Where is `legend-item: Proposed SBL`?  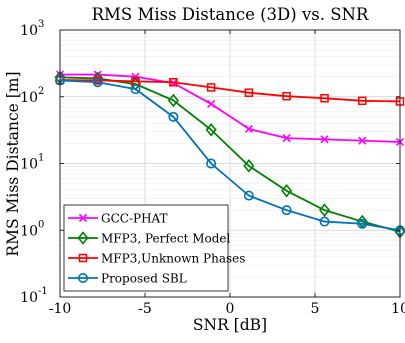
legend-item: Proposed SBL is located at coordinates (127, 279).